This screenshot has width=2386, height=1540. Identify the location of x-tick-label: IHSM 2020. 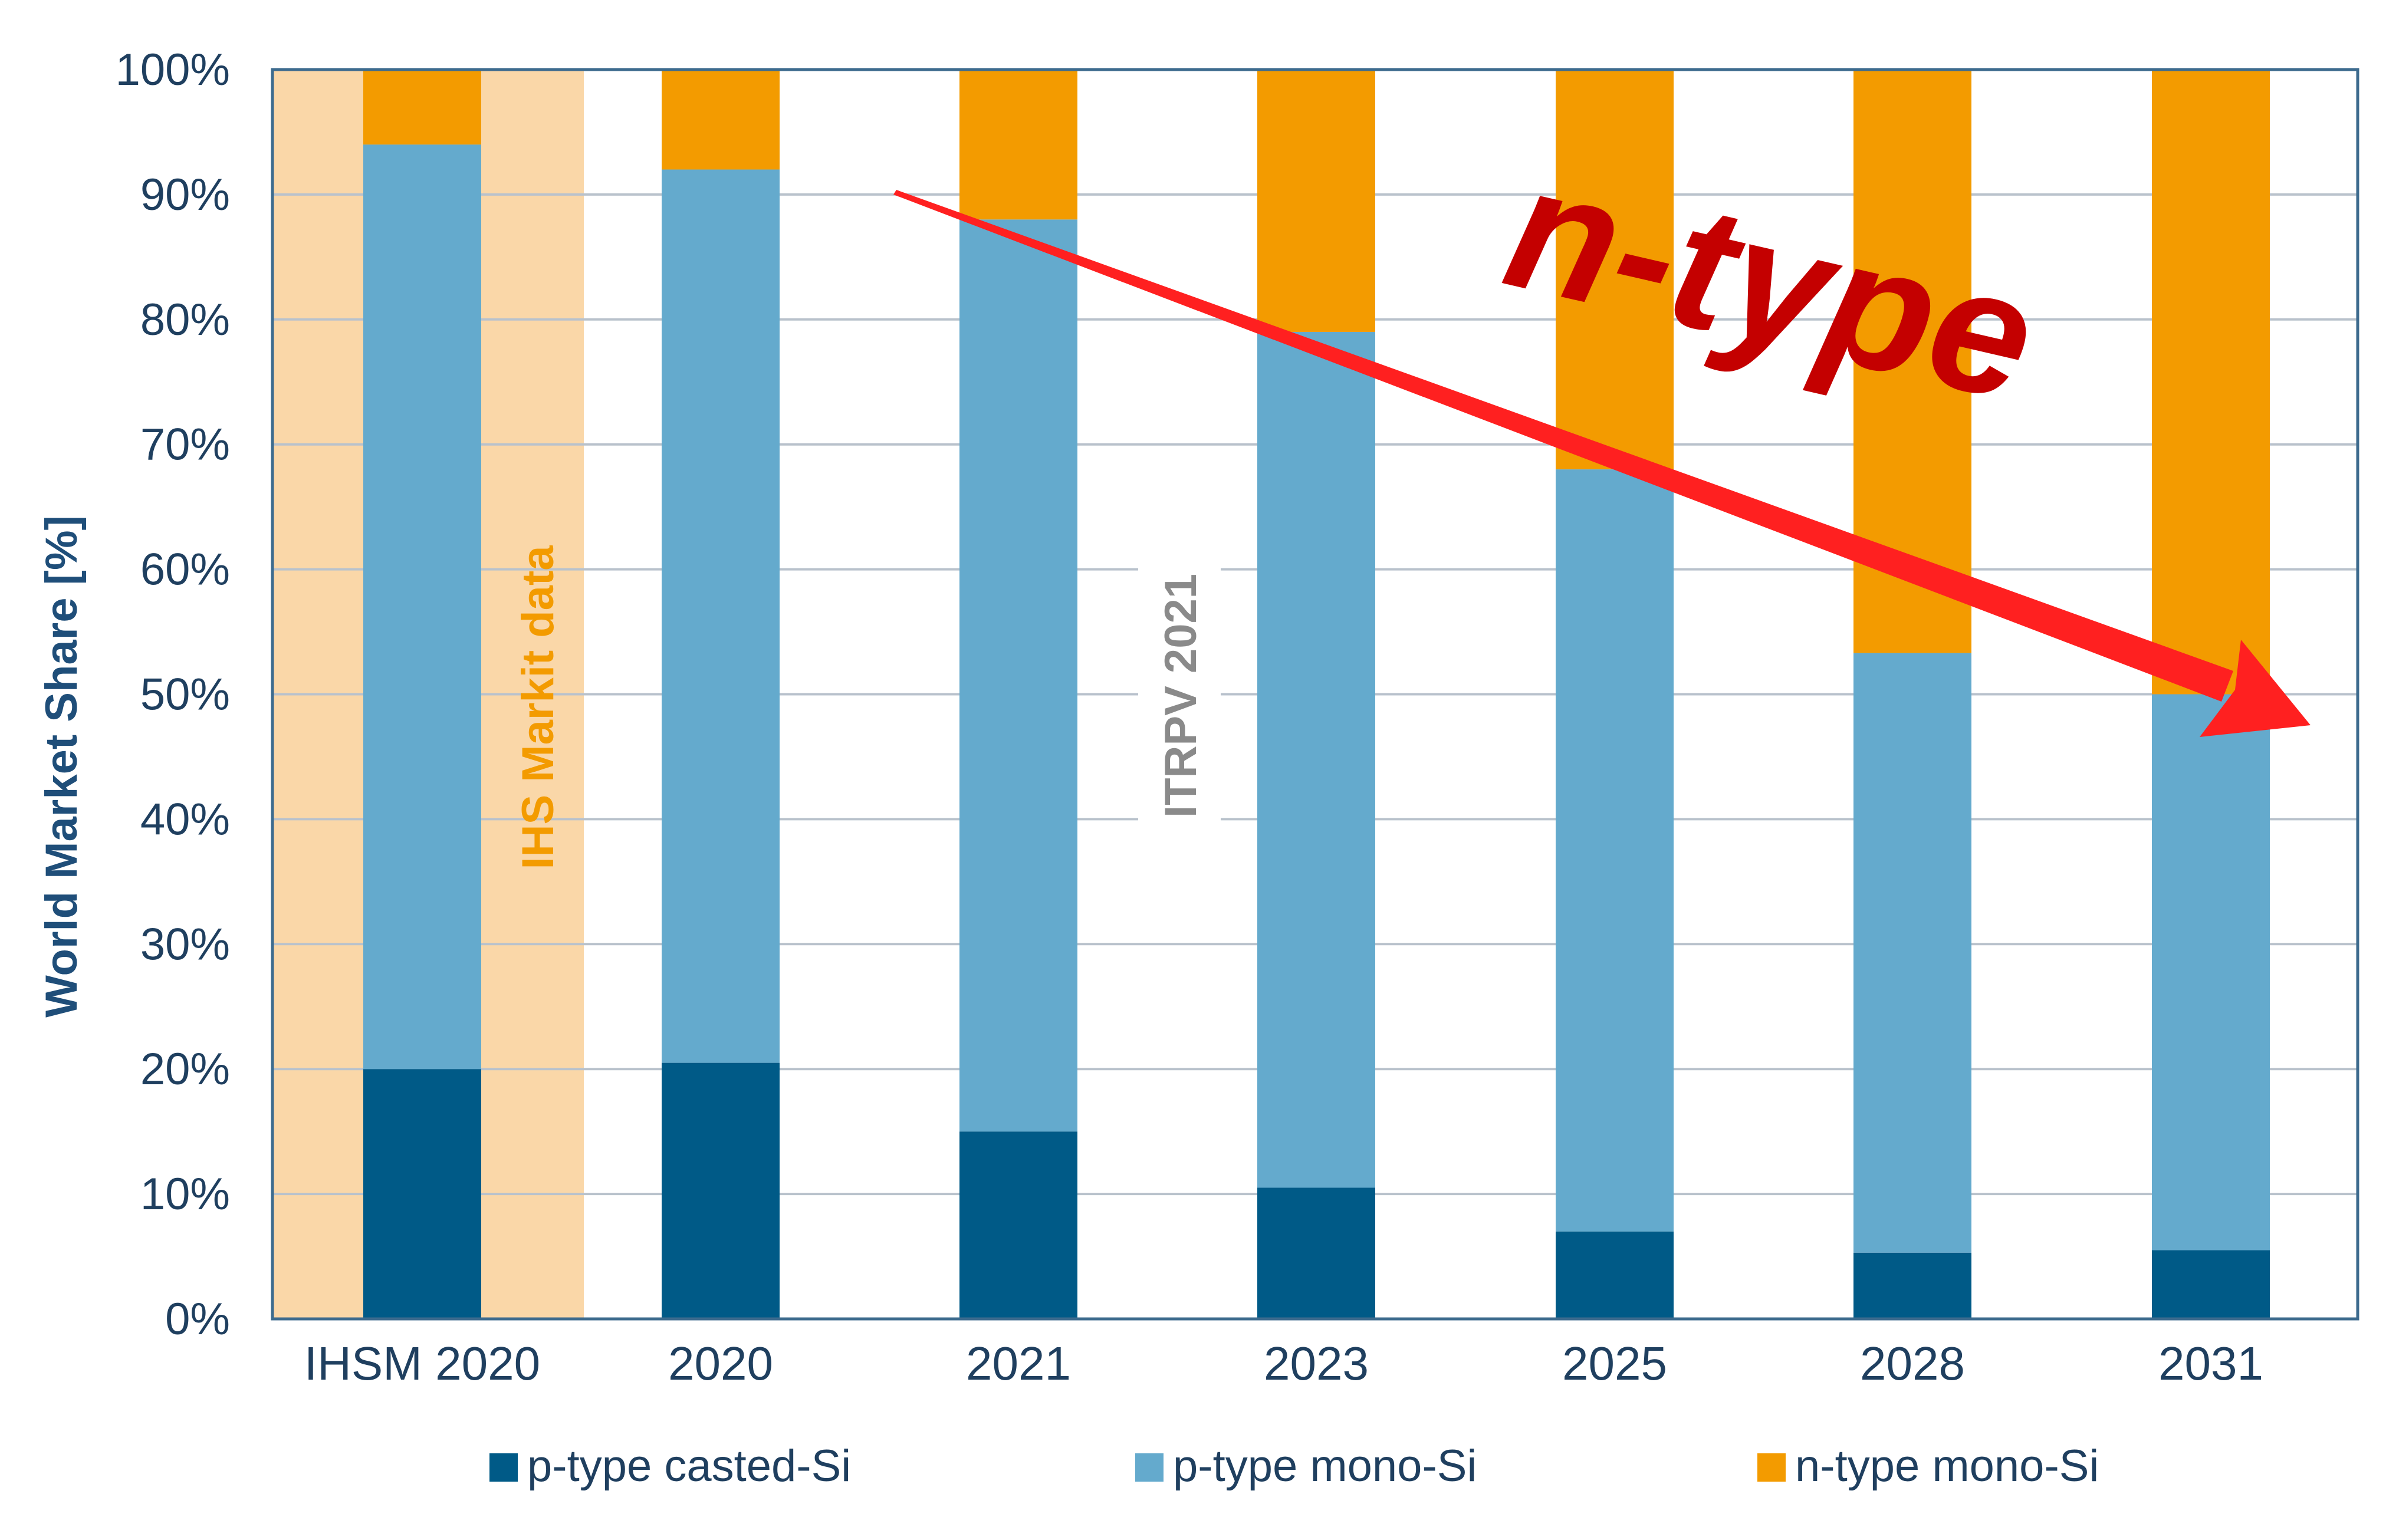
(422, 1363).